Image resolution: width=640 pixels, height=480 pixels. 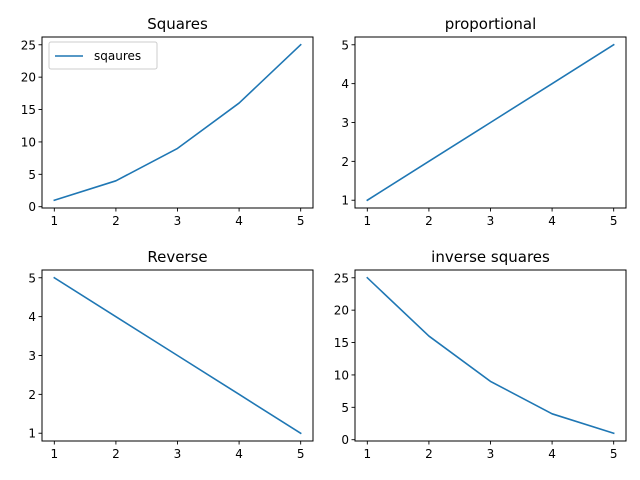 I want to click on legend-box, so click(x=103, y=55).